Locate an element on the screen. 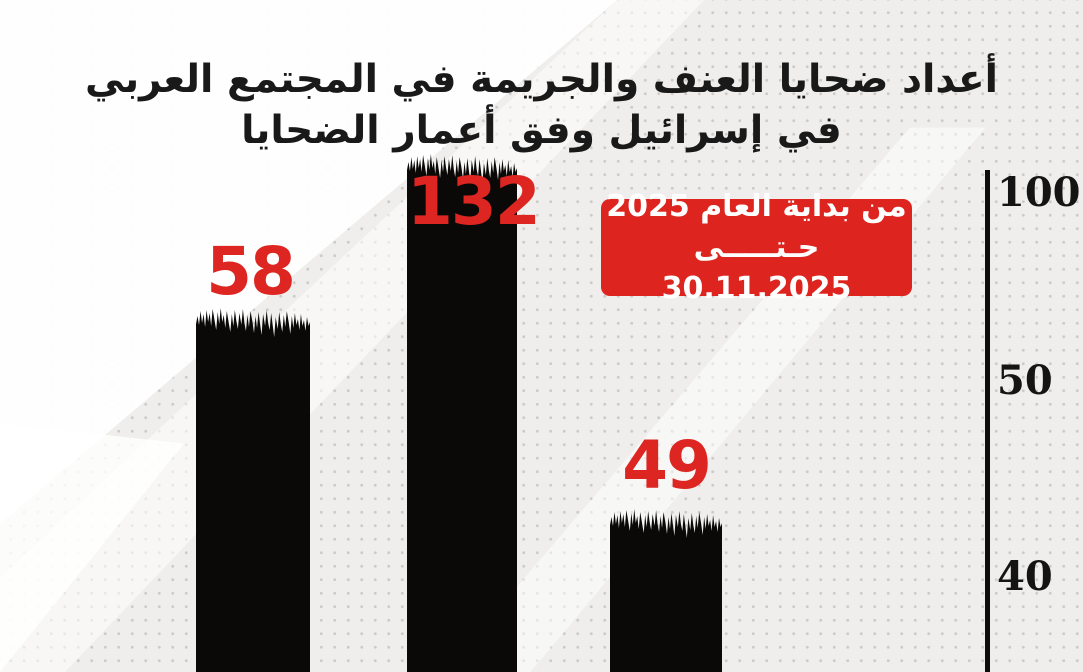  y-axis-tick-100: 100 is located at coordinates (1039, 192).